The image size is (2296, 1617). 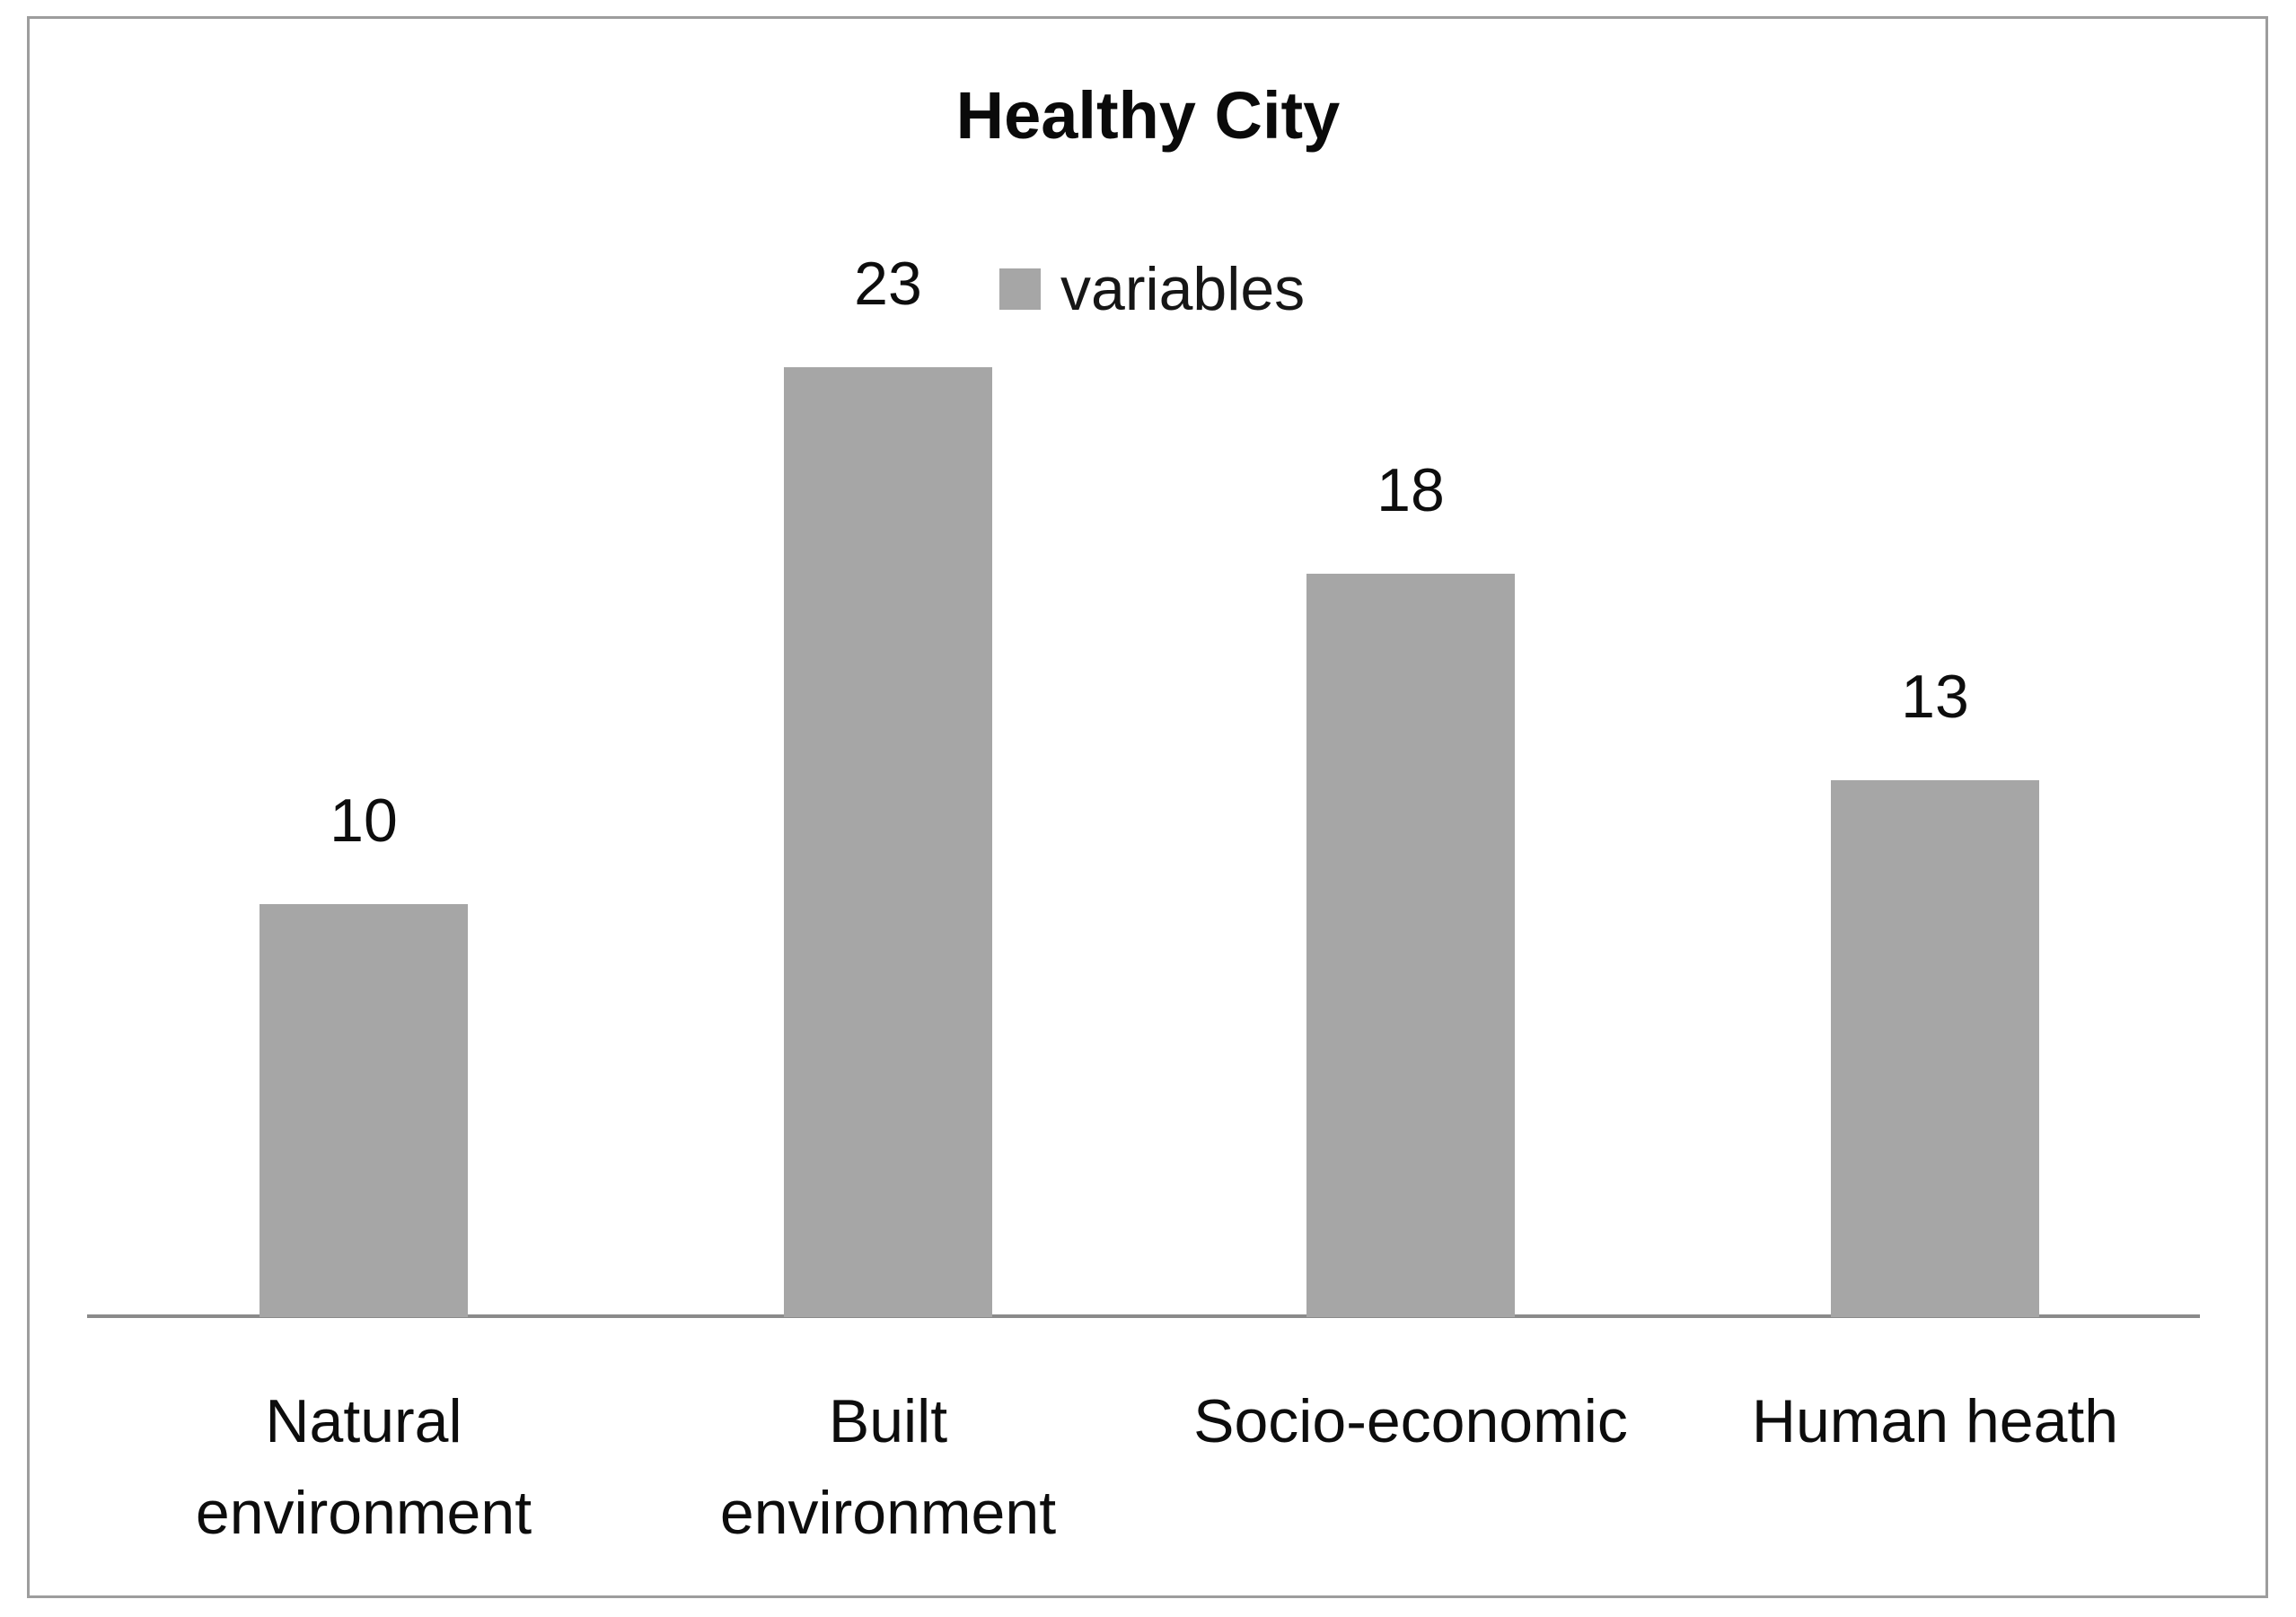 I want to click on category-label-socio-economic: Socio-economic, so click(x=1410, y=1421).